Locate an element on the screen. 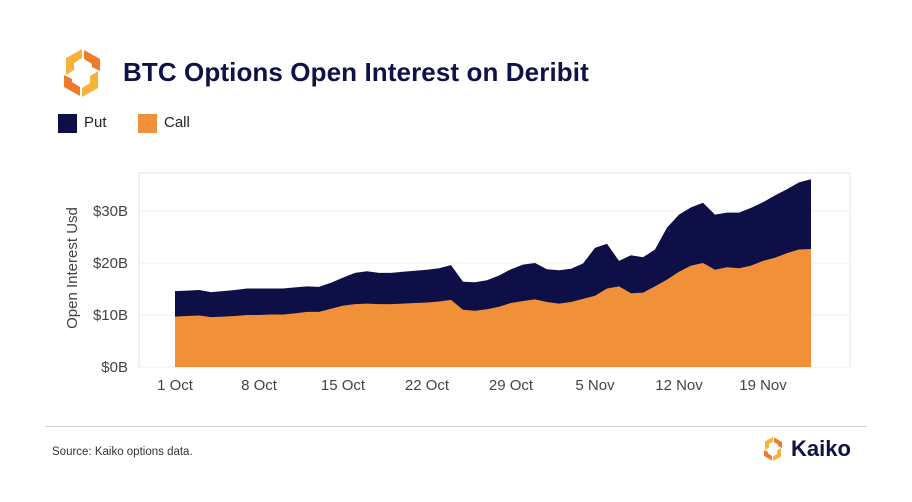  logo-top-right-shape is located at coordinates (92, 60).